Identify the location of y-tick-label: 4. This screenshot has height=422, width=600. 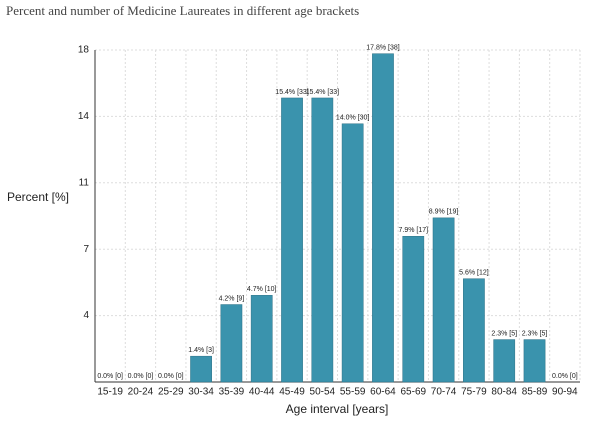
(86, 315).